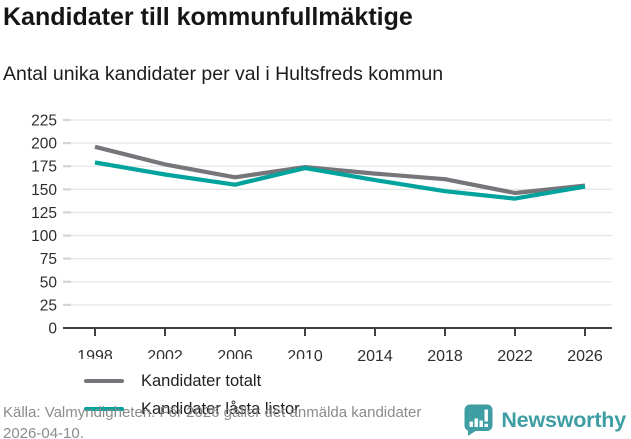 The image size is (631, 439). I want to click on svg-text: 175, so click(44, 167).